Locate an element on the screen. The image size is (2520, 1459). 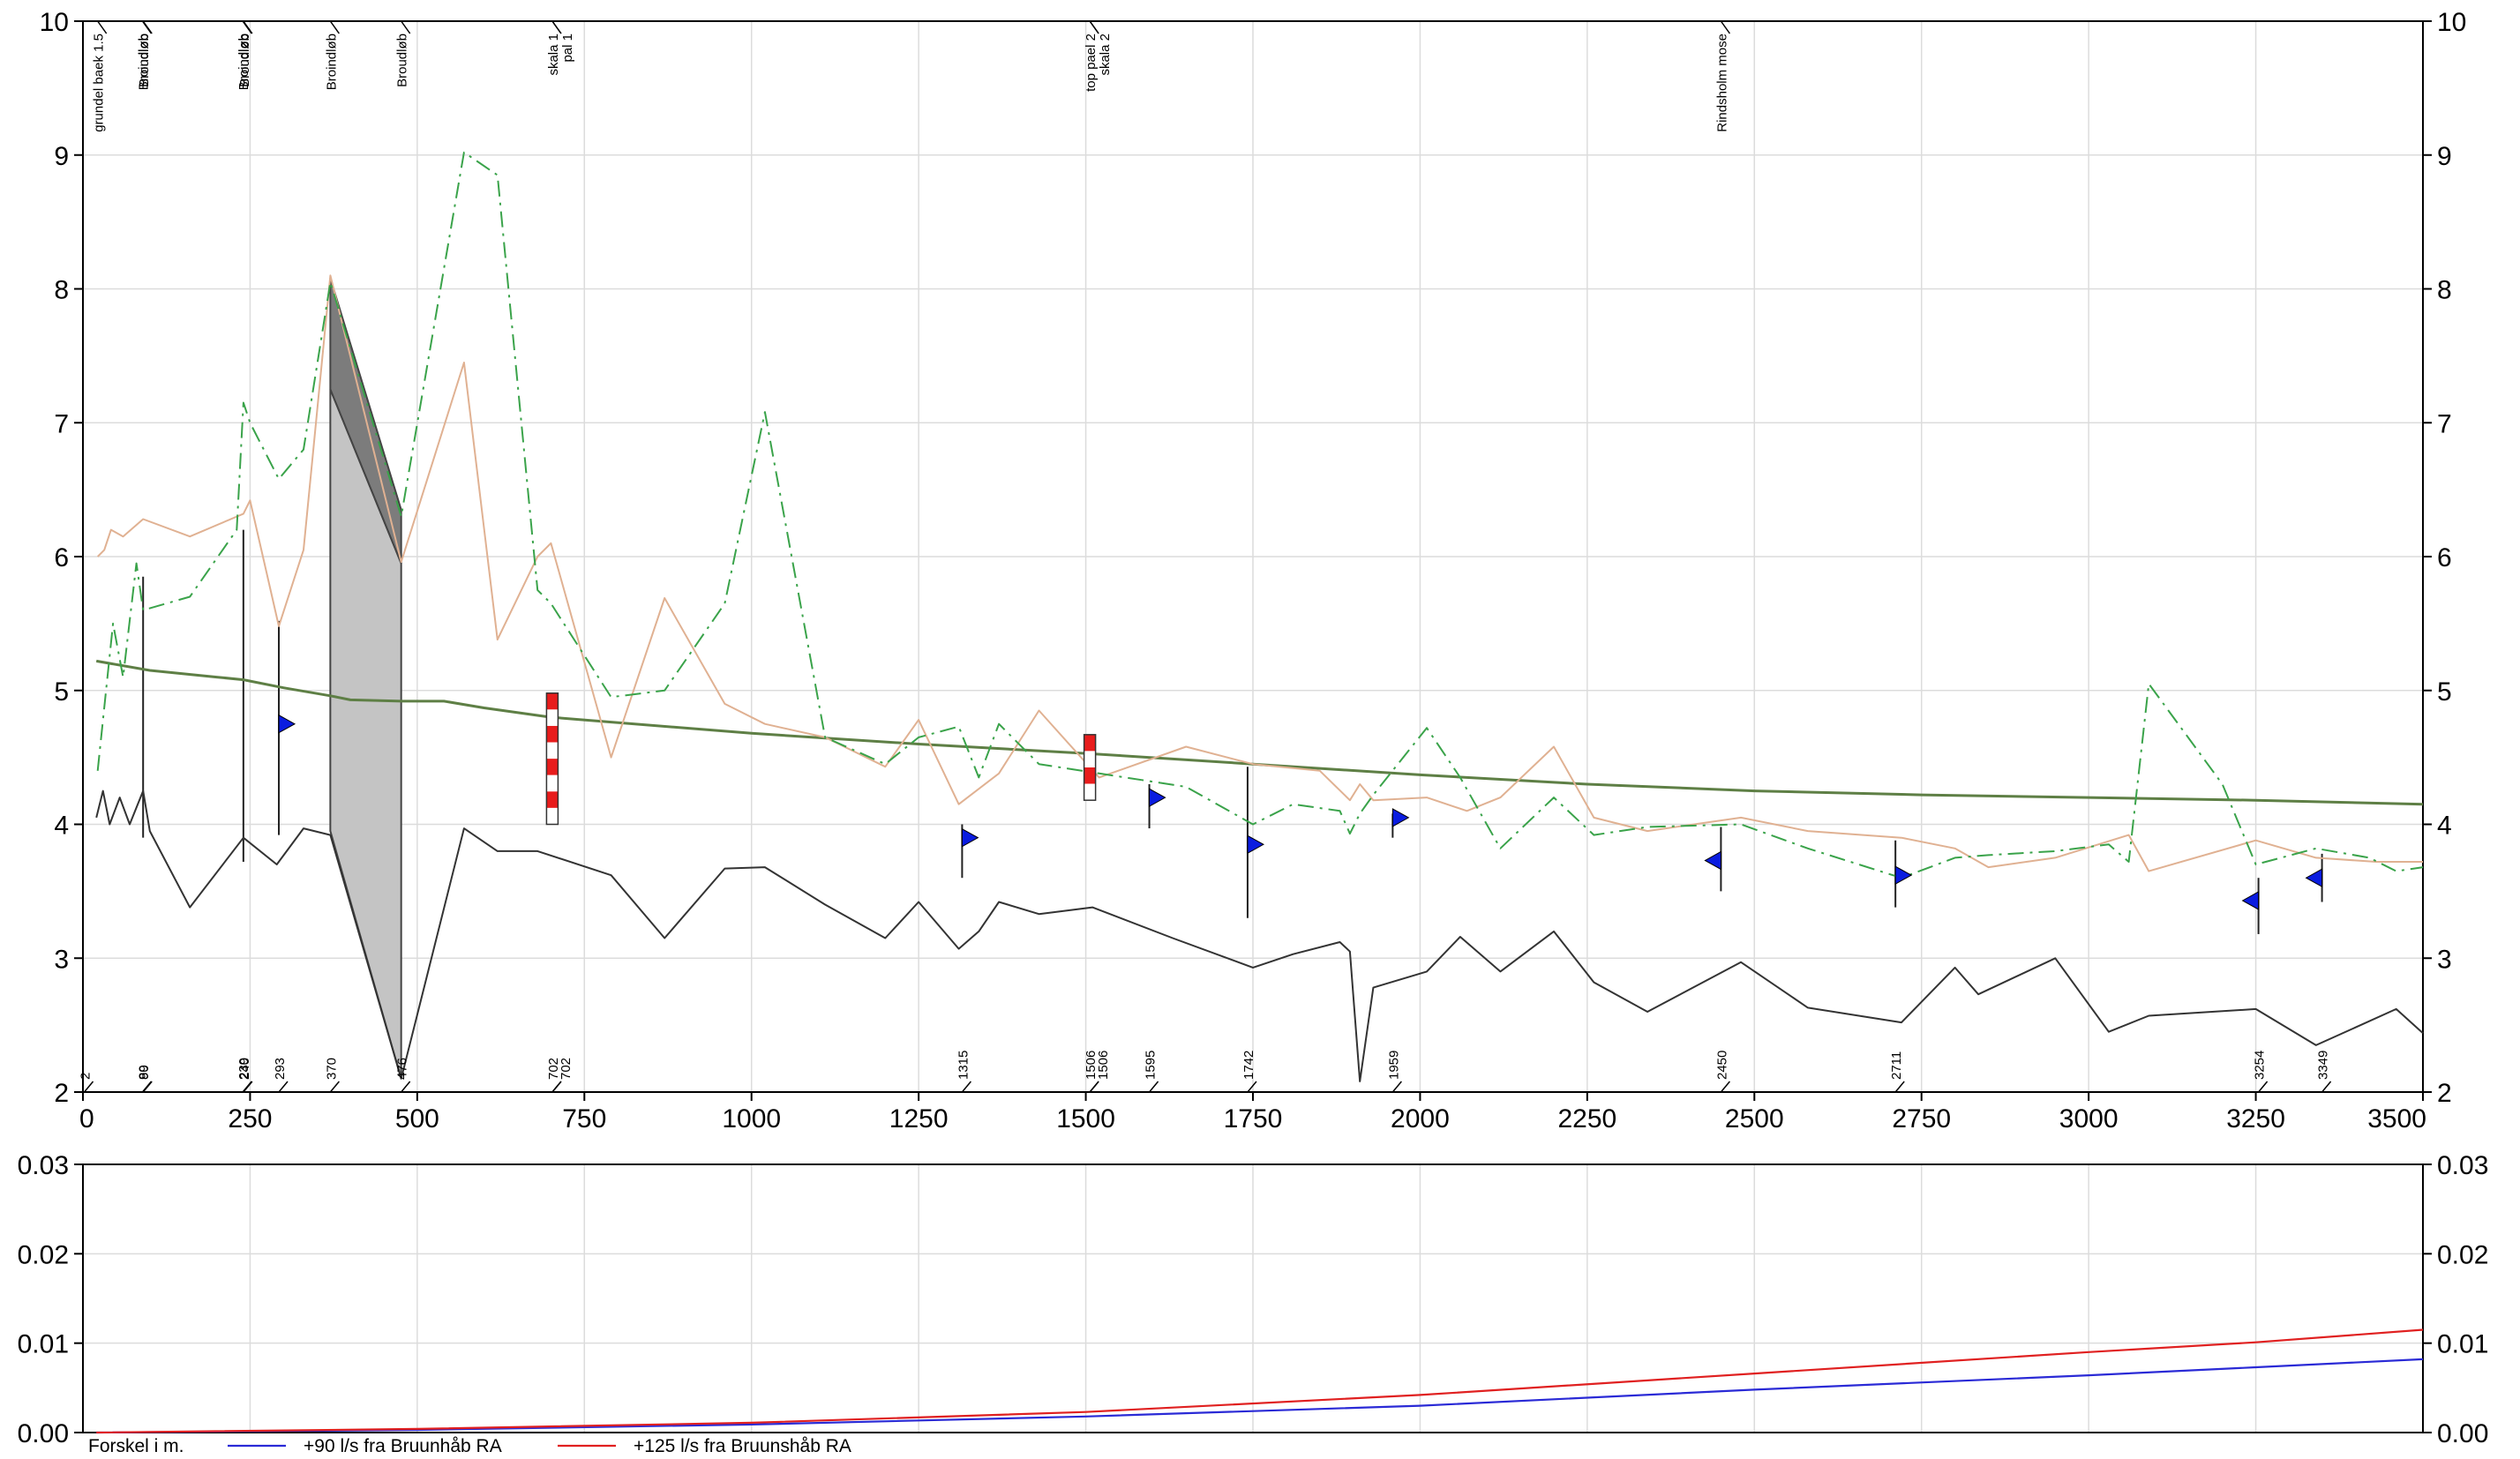
station-label: 702 is located at coordinates (553, 1069).